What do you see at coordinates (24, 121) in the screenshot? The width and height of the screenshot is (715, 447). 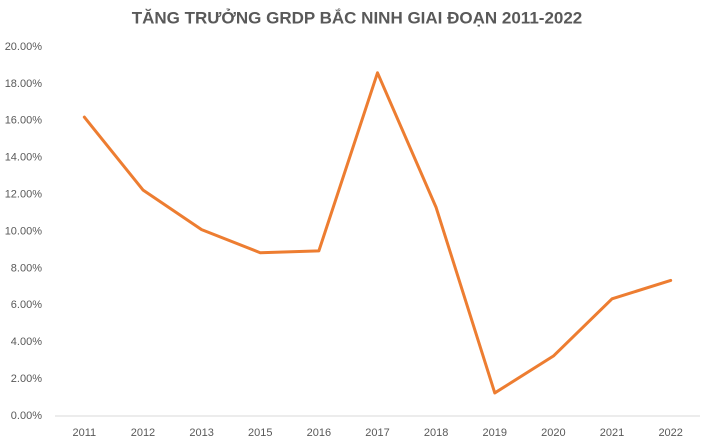 I see `y-tick-label: 16.00%` at bounding box center [24, 121].